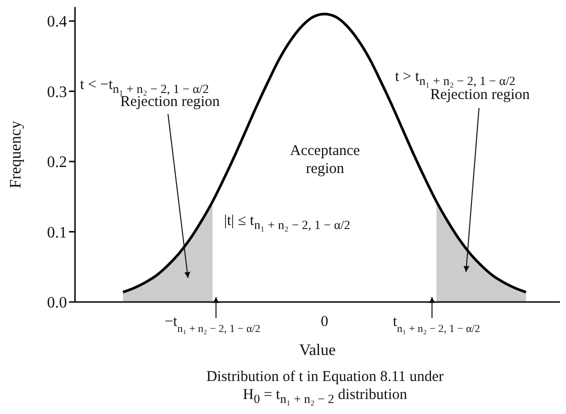 This screenshot has width=566, height=414. Describe the element at coordinates (324, 322) in the screenshot. I see `x-tick-label: 0` at that location.